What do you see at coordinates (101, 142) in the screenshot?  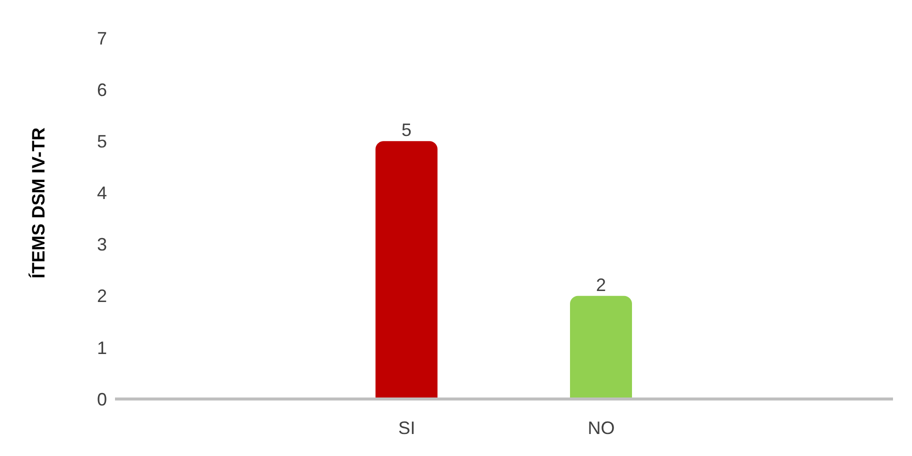 I see `y-tick-label: 5` at bounding box center [101, 142].